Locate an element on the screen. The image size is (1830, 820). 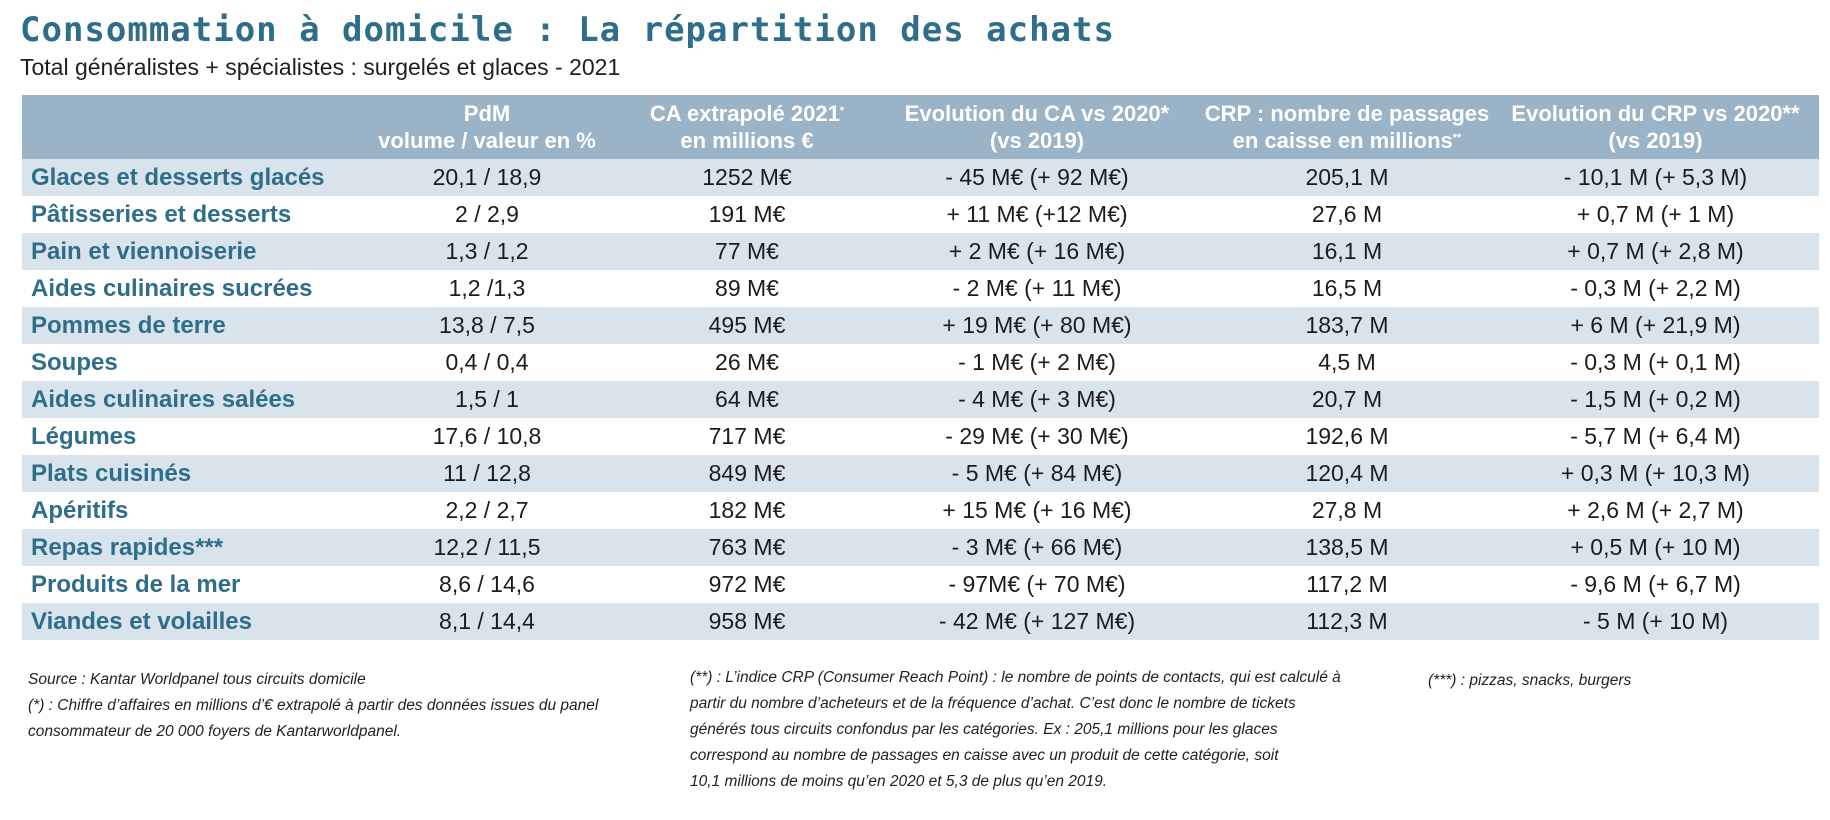
category-label: Pâtisseries et desserts is located at coordinates (161, 214).